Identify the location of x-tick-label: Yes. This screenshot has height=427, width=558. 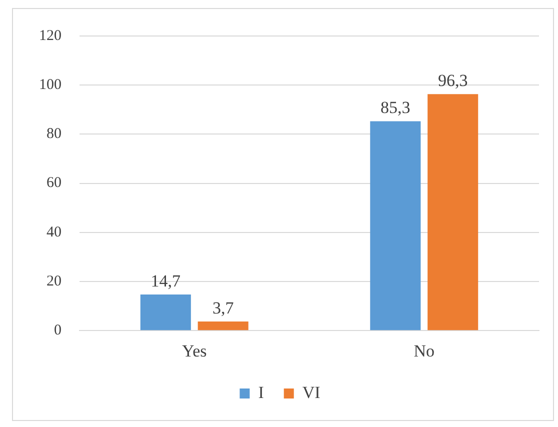
(194, 350).